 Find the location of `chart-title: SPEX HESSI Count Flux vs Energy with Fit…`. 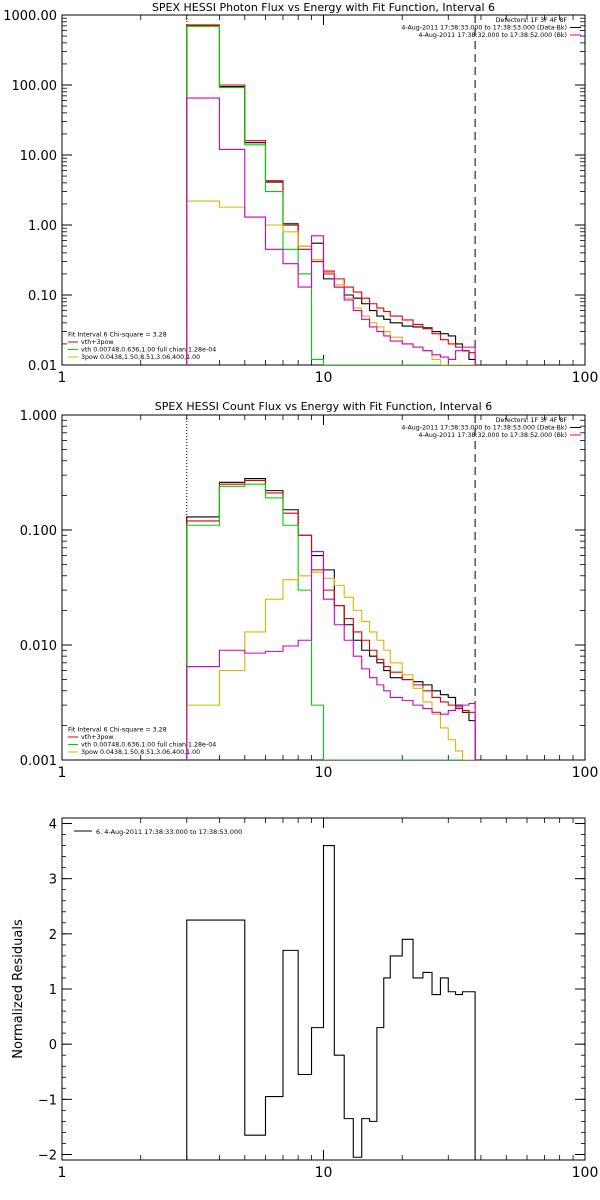

chart-title: SPEX HESSI Count Flux vs Energy with Fit… is located at coordinates (323, 406).